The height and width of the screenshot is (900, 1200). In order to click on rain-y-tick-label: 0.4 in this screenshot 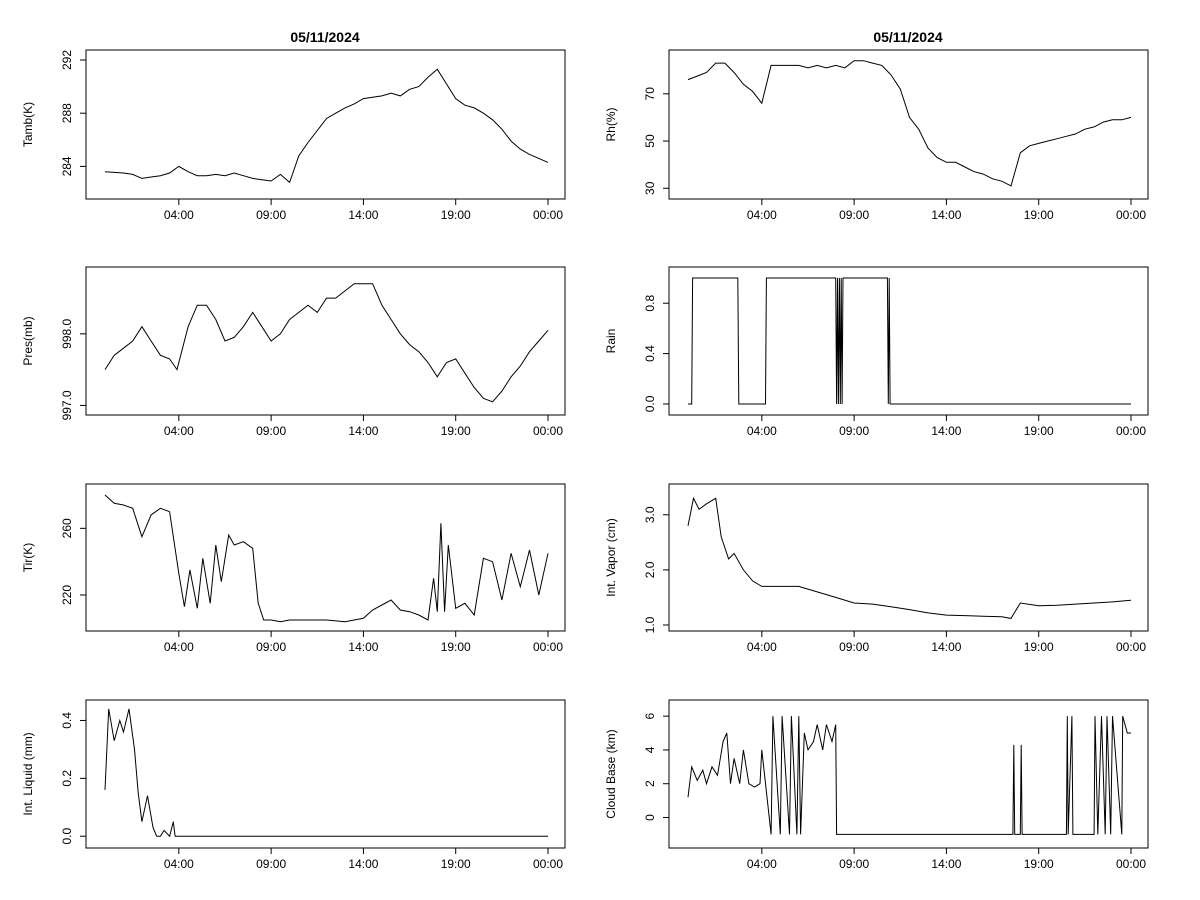, I will do `click(650, 353)`.